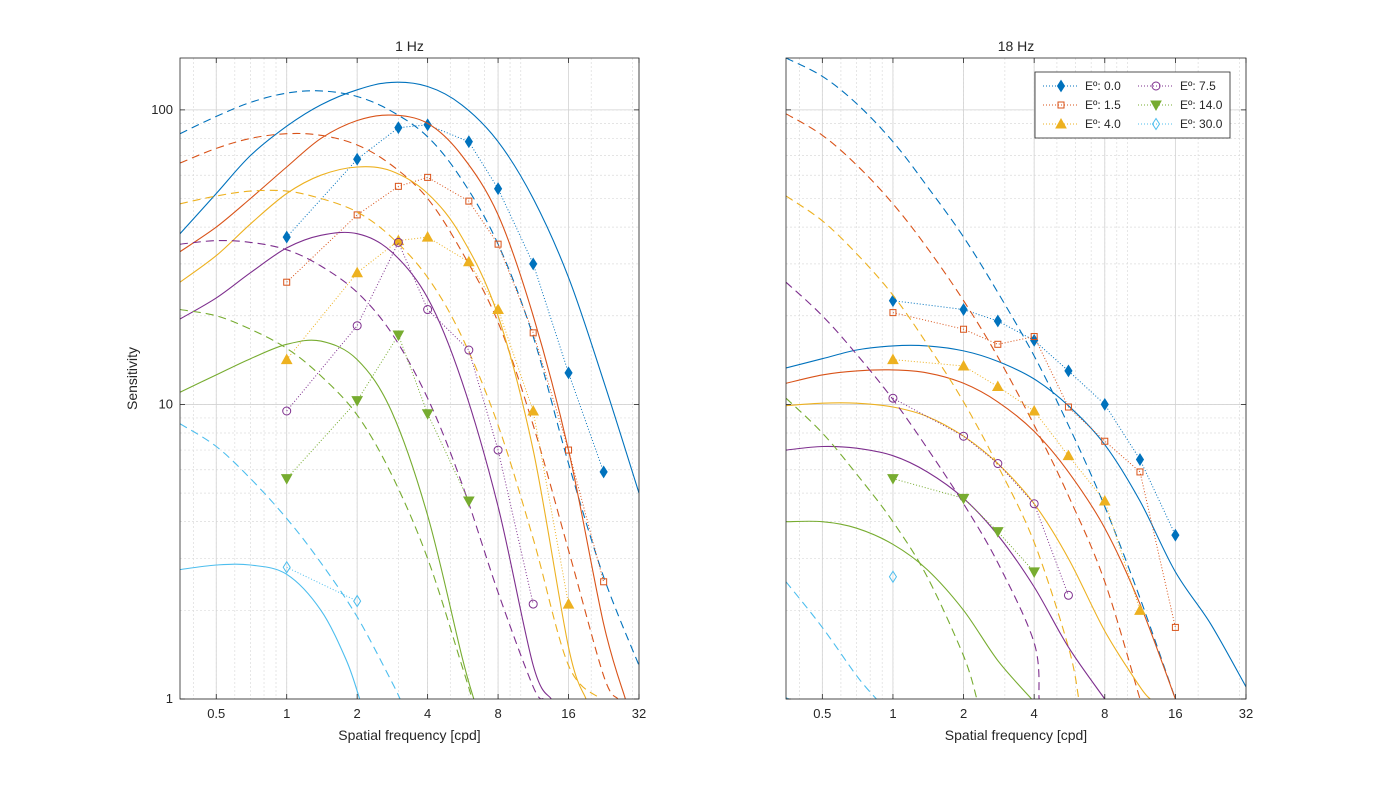  I want to click on legend-entry: Eº: 4.0, so click(1082, 124).